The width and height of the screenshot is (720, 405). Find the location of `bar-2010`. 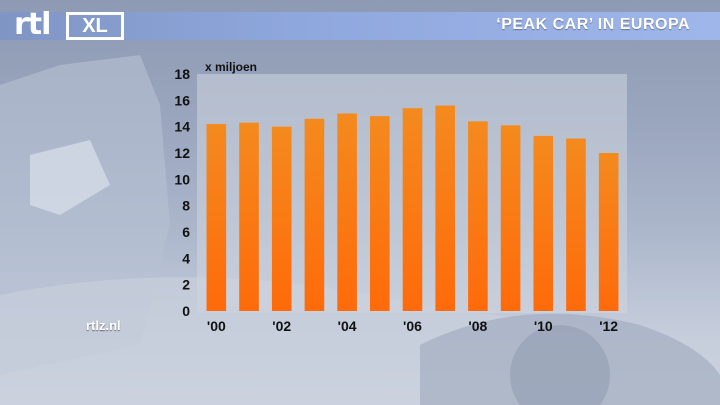

bar-2010 is located at coordinates (543, 223).